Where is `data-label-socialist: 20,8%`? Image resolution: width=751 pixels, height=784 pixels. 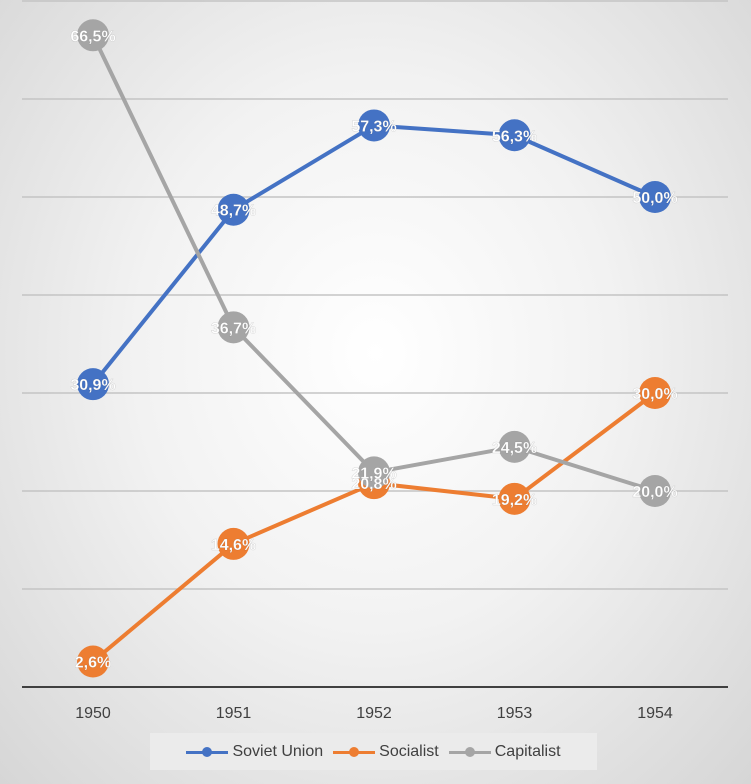 data-label-socialist: 20,8% is located at coordinates (373, 484).